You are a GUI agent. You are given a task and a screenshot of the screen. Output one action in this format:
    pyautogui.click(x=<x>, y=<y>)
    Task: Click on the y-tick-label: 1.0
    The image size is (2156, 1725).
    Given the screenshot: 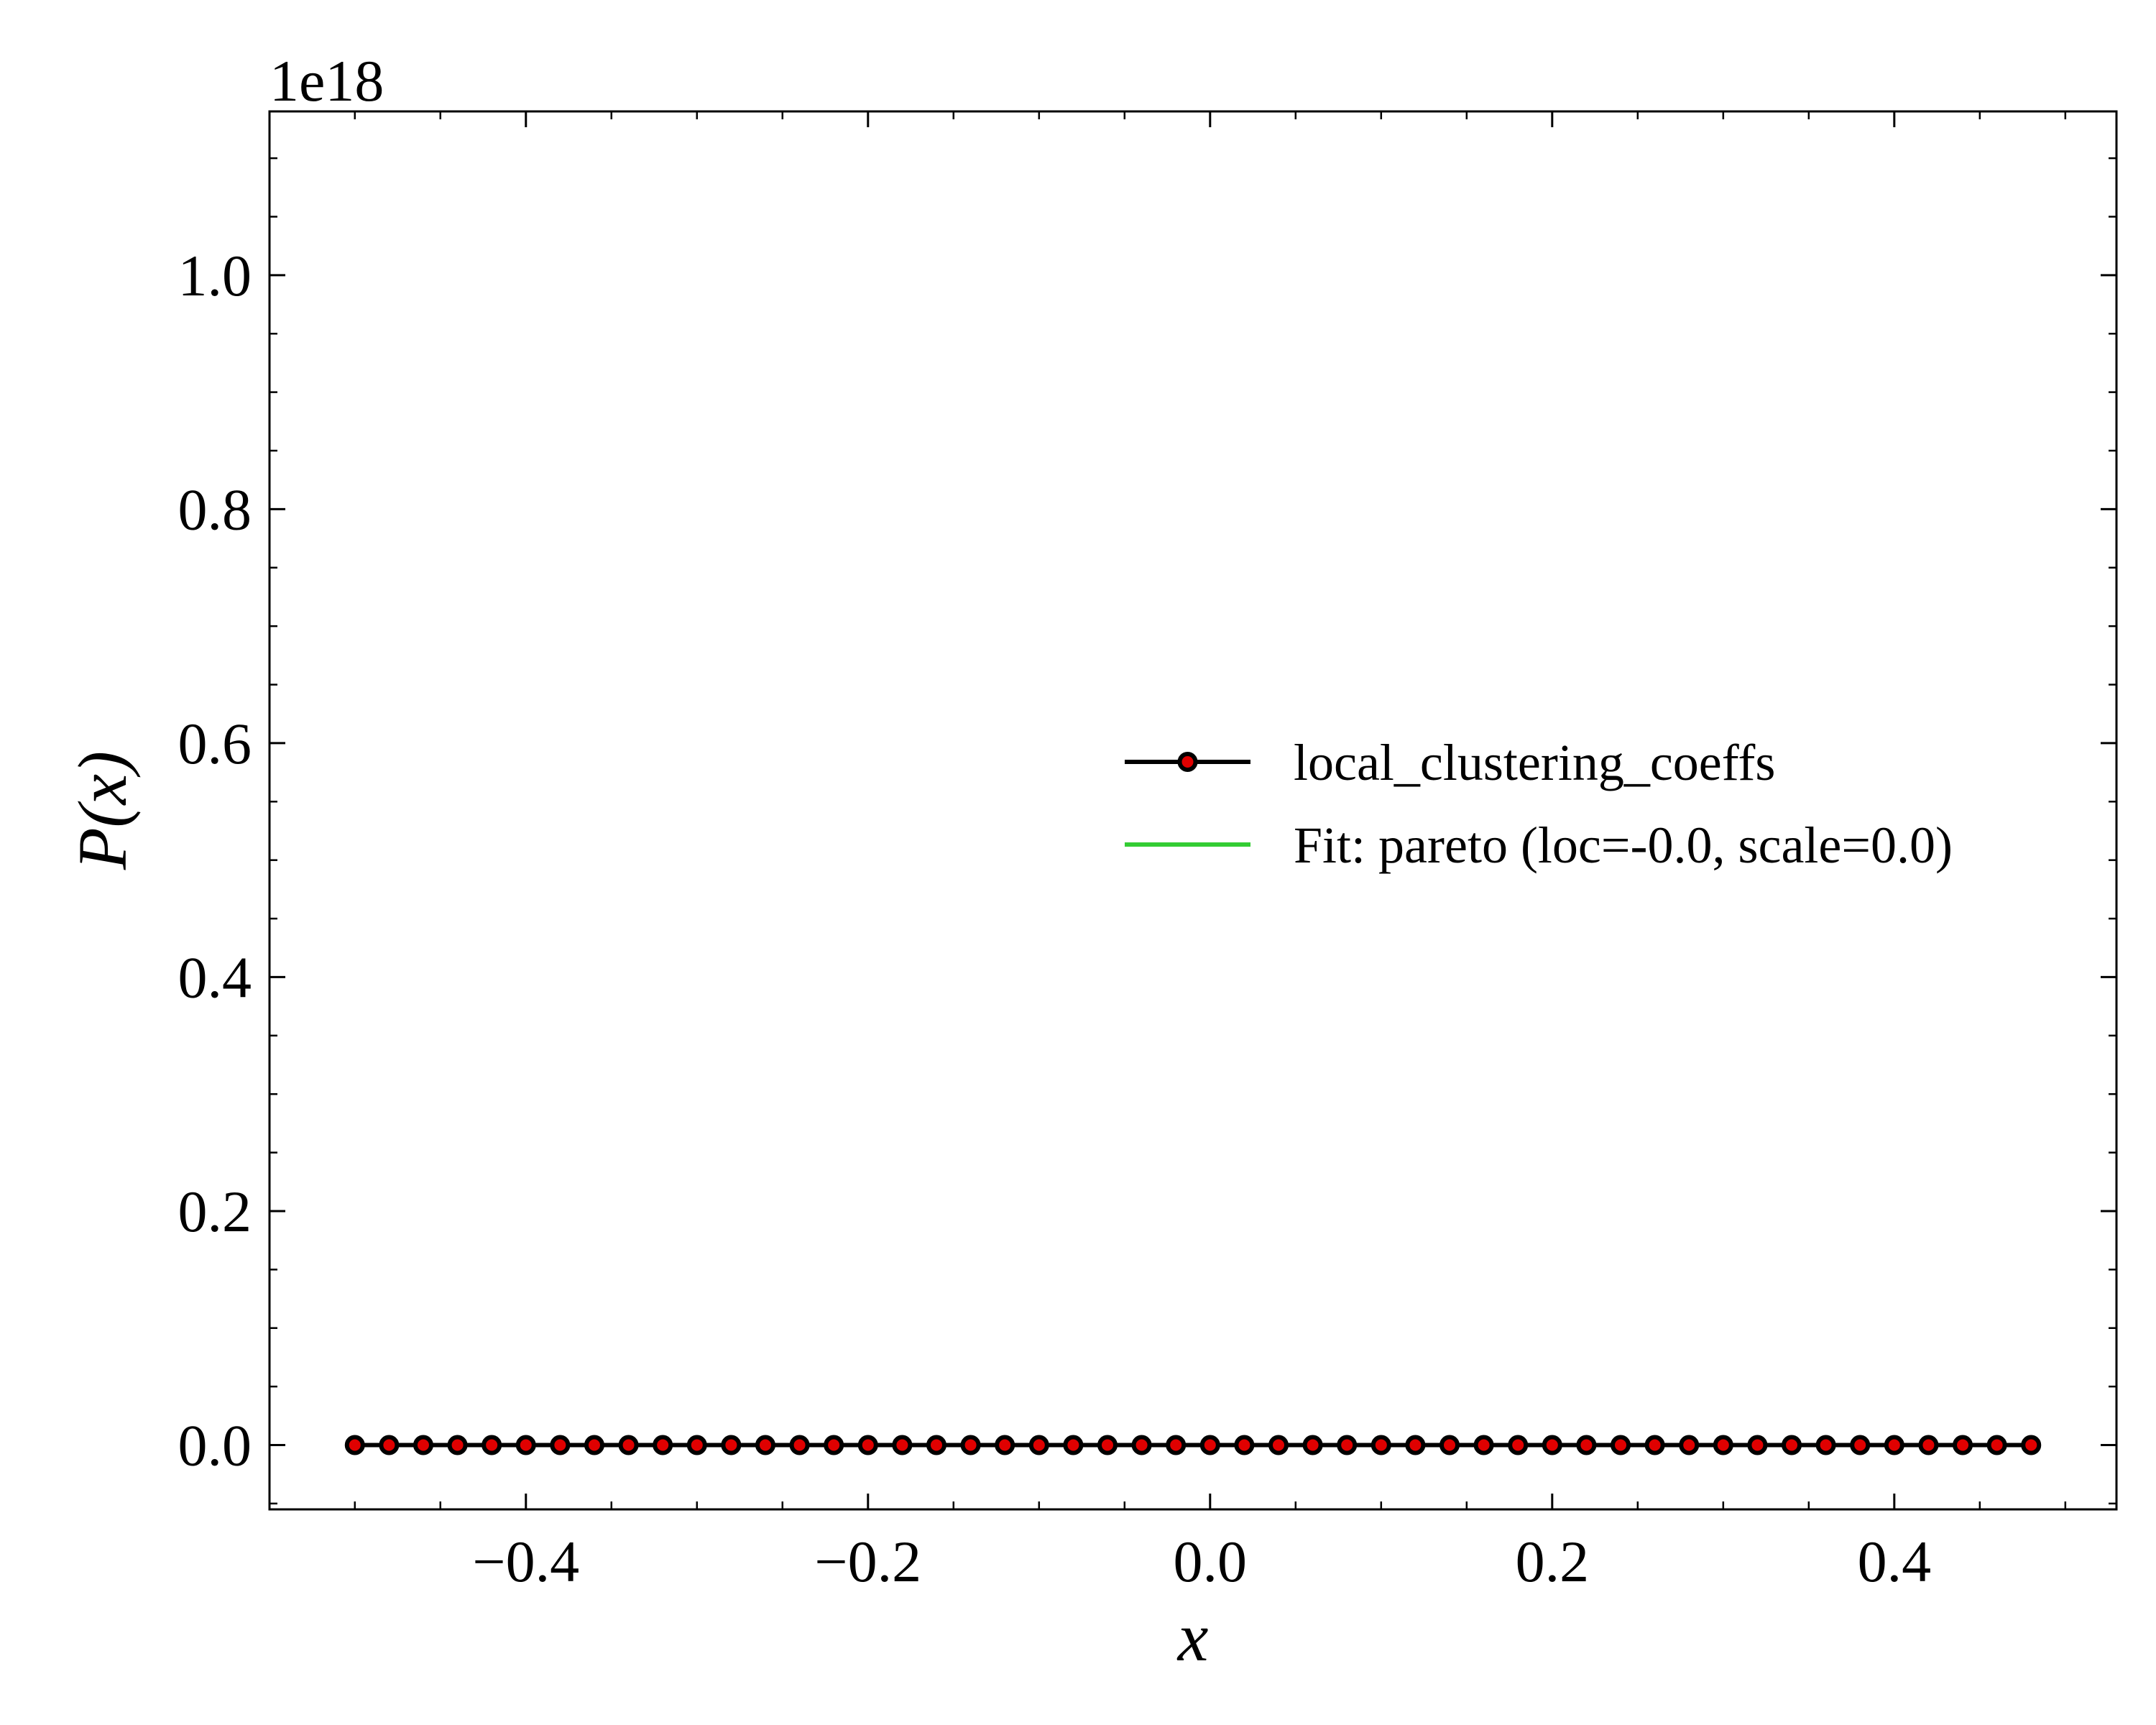 What is the action you would take?
    pyautogui.click(x=215, y=275)
    